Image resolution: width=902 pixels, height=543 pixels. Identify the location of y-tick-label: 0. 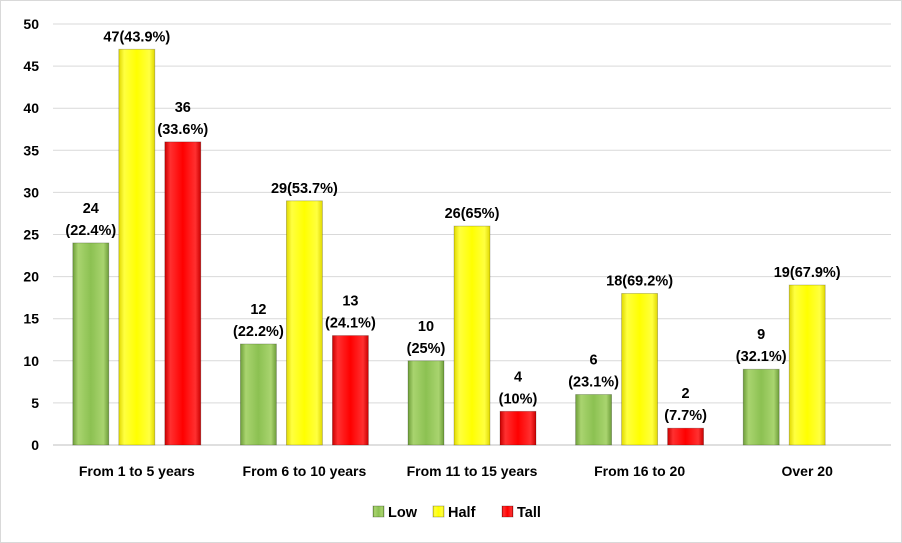
(35, 445).